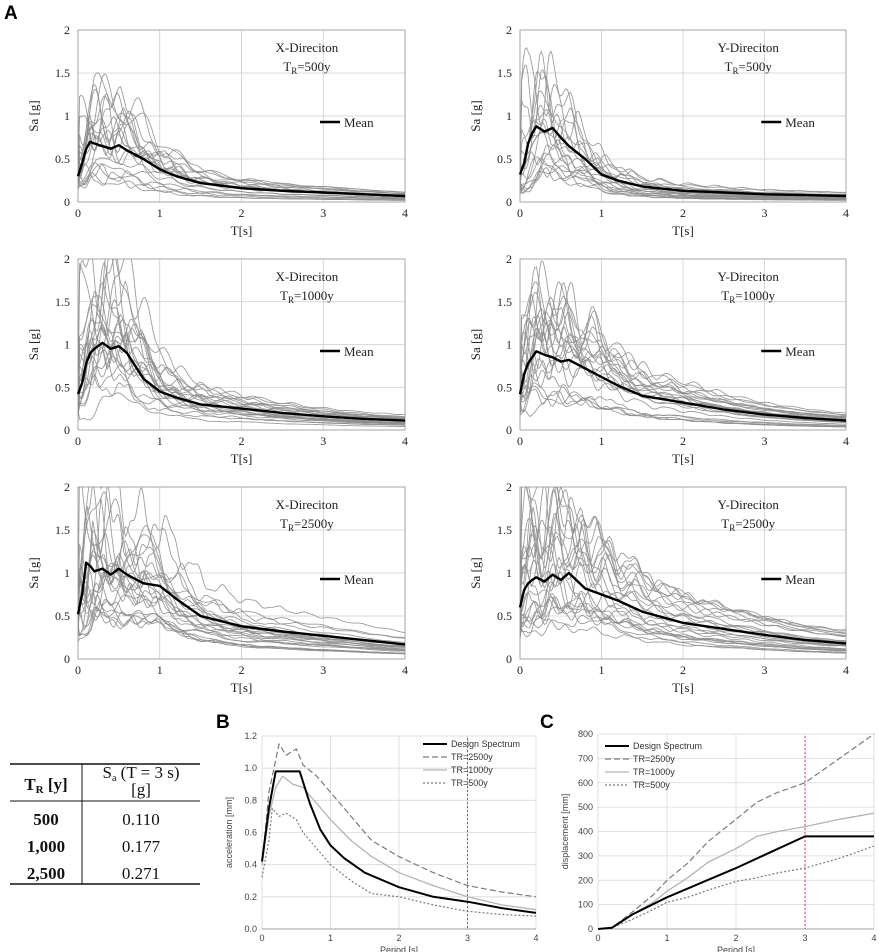 This screenshot has width=879, height=952. I want to click on record-spectra-group, so click(241, 571).